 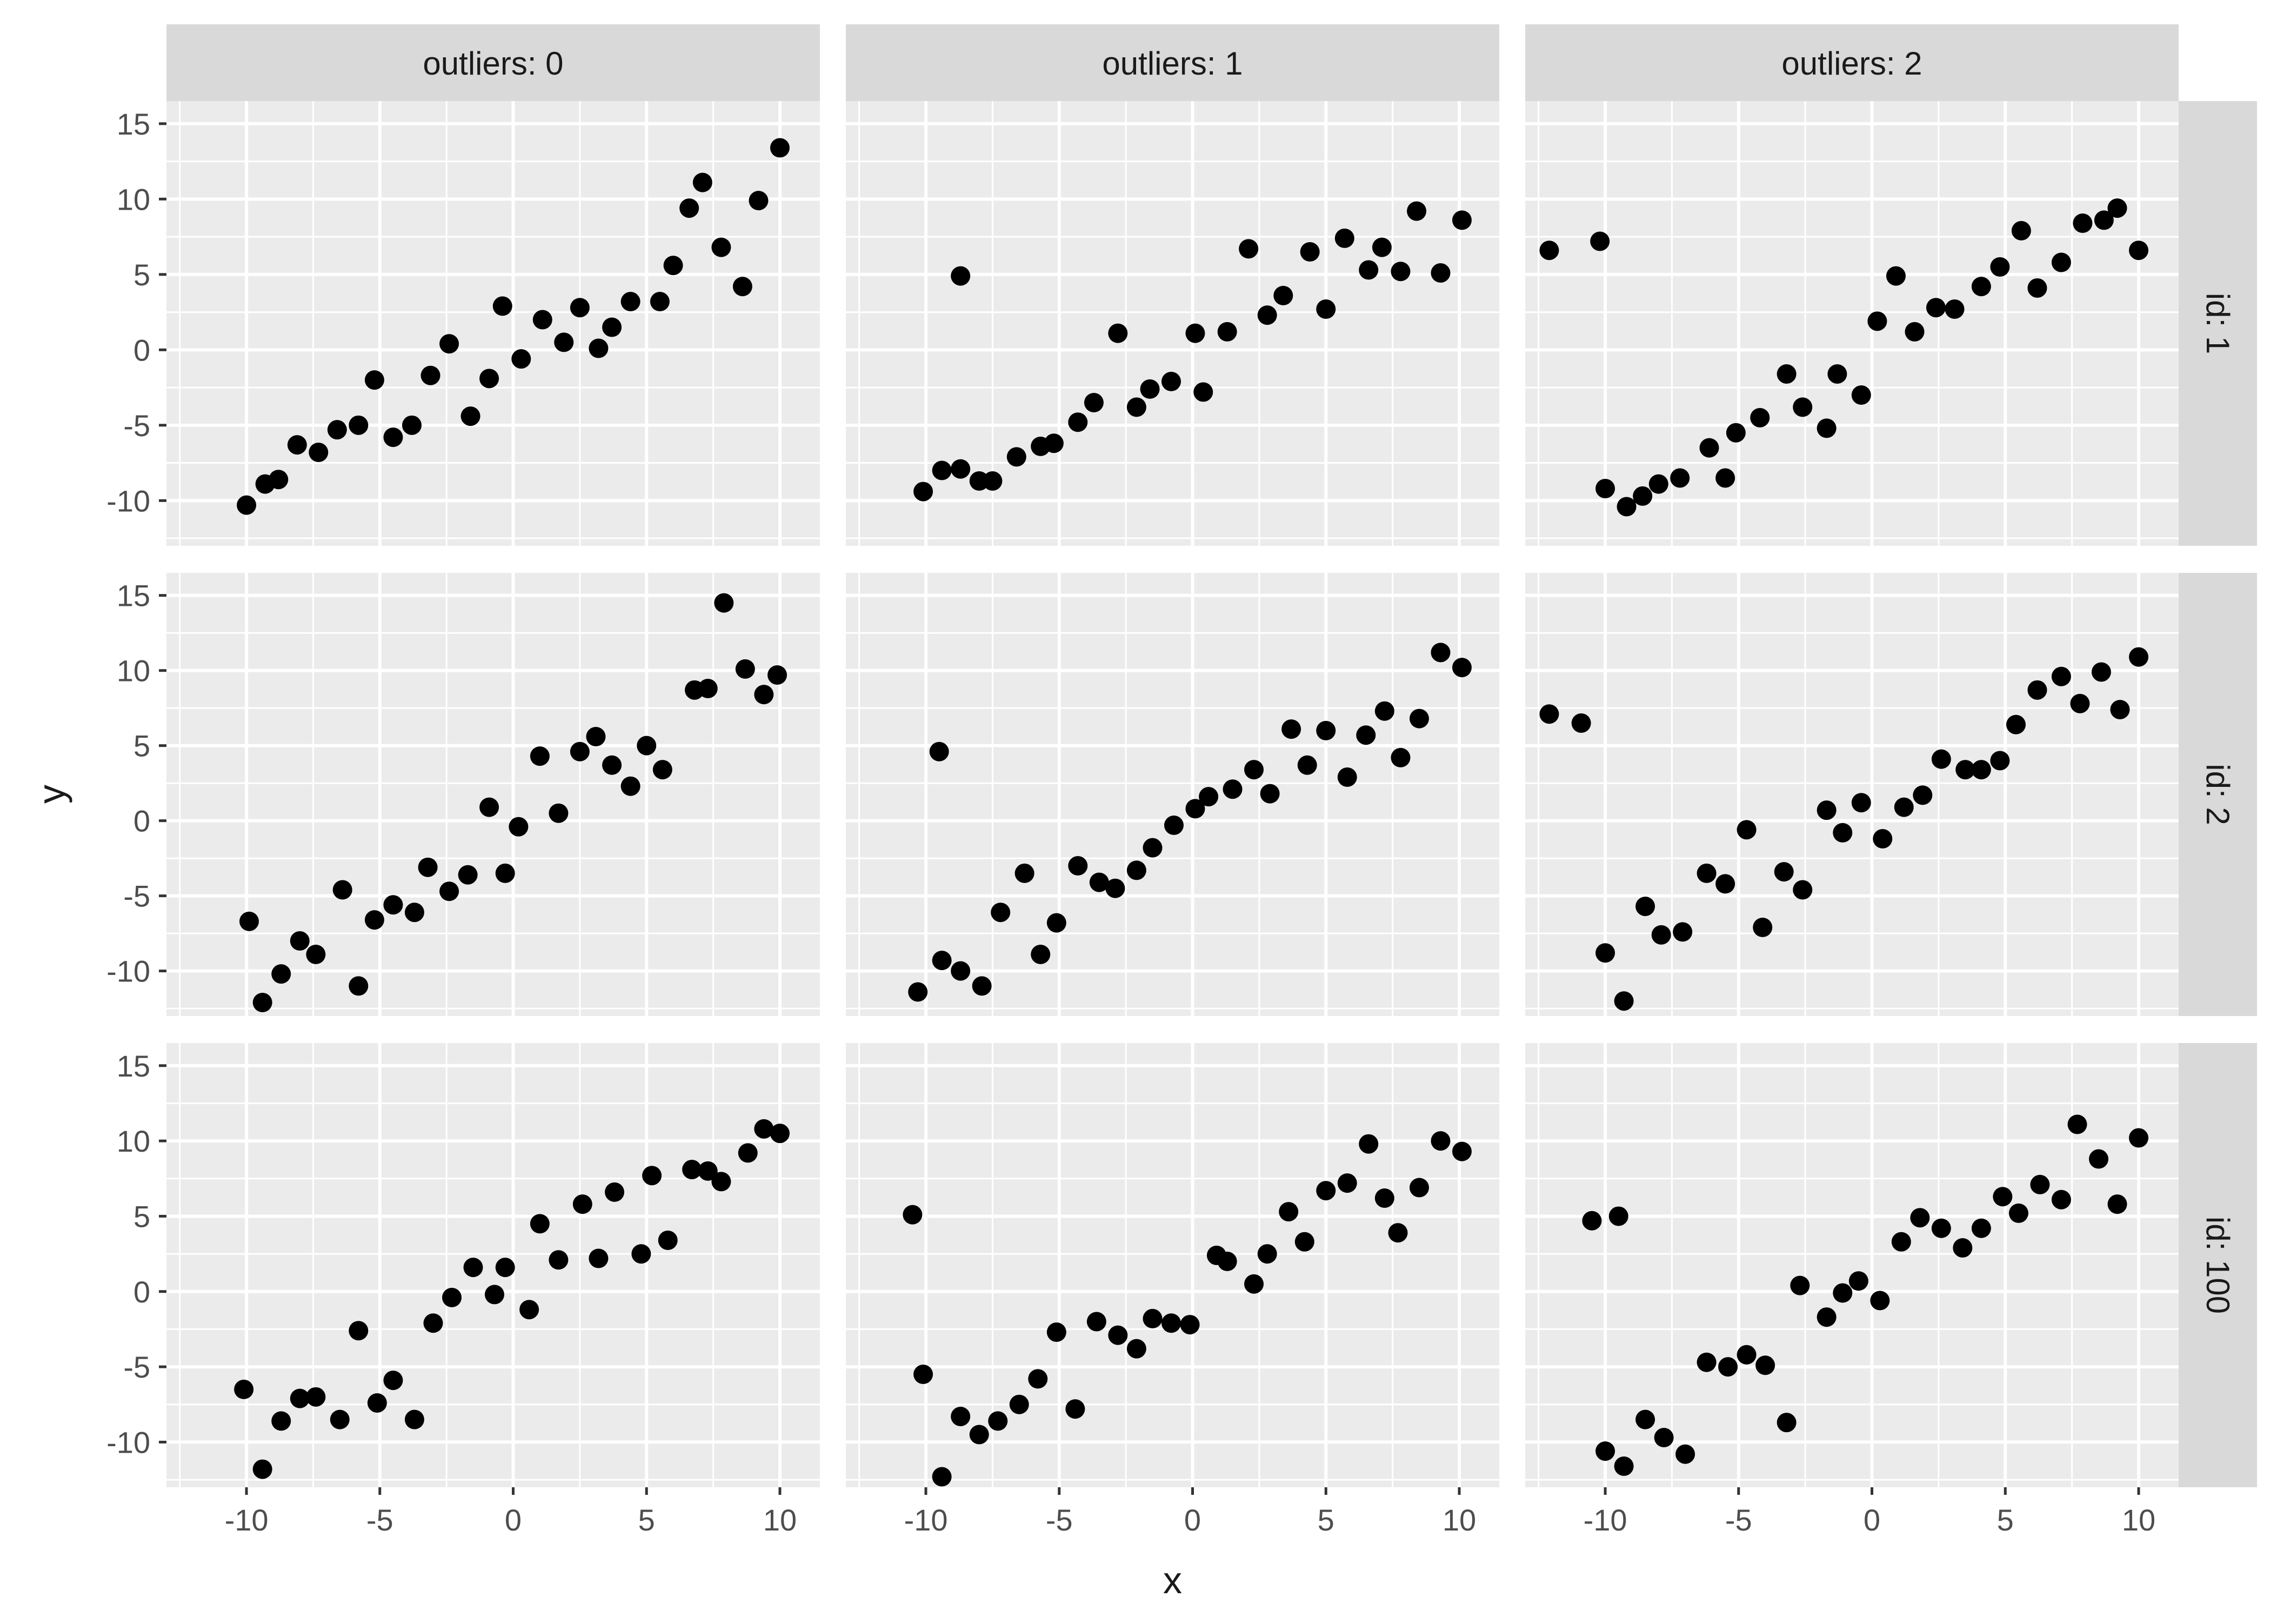 What do you see at coordinates (1172, 1580) in the screenshot?
I see `x-axis-title: x` at bounding box center [1172, 1580].